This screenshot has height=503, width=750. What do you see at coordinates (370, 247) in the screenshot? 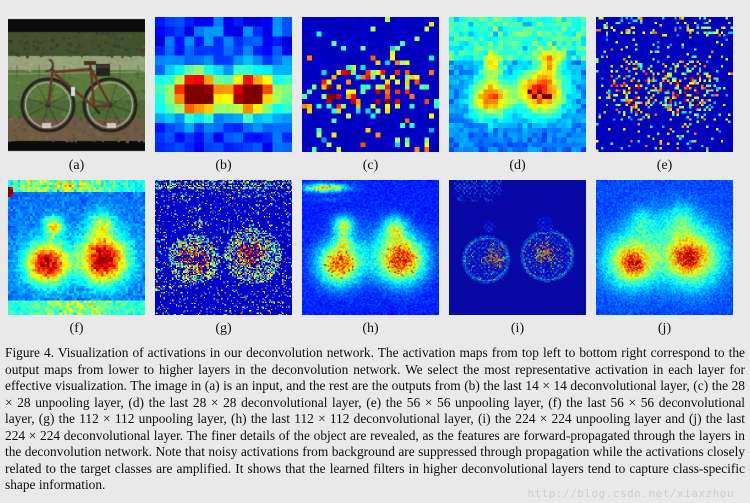
I see `panel-h-image` at bounding box center [370, 247].